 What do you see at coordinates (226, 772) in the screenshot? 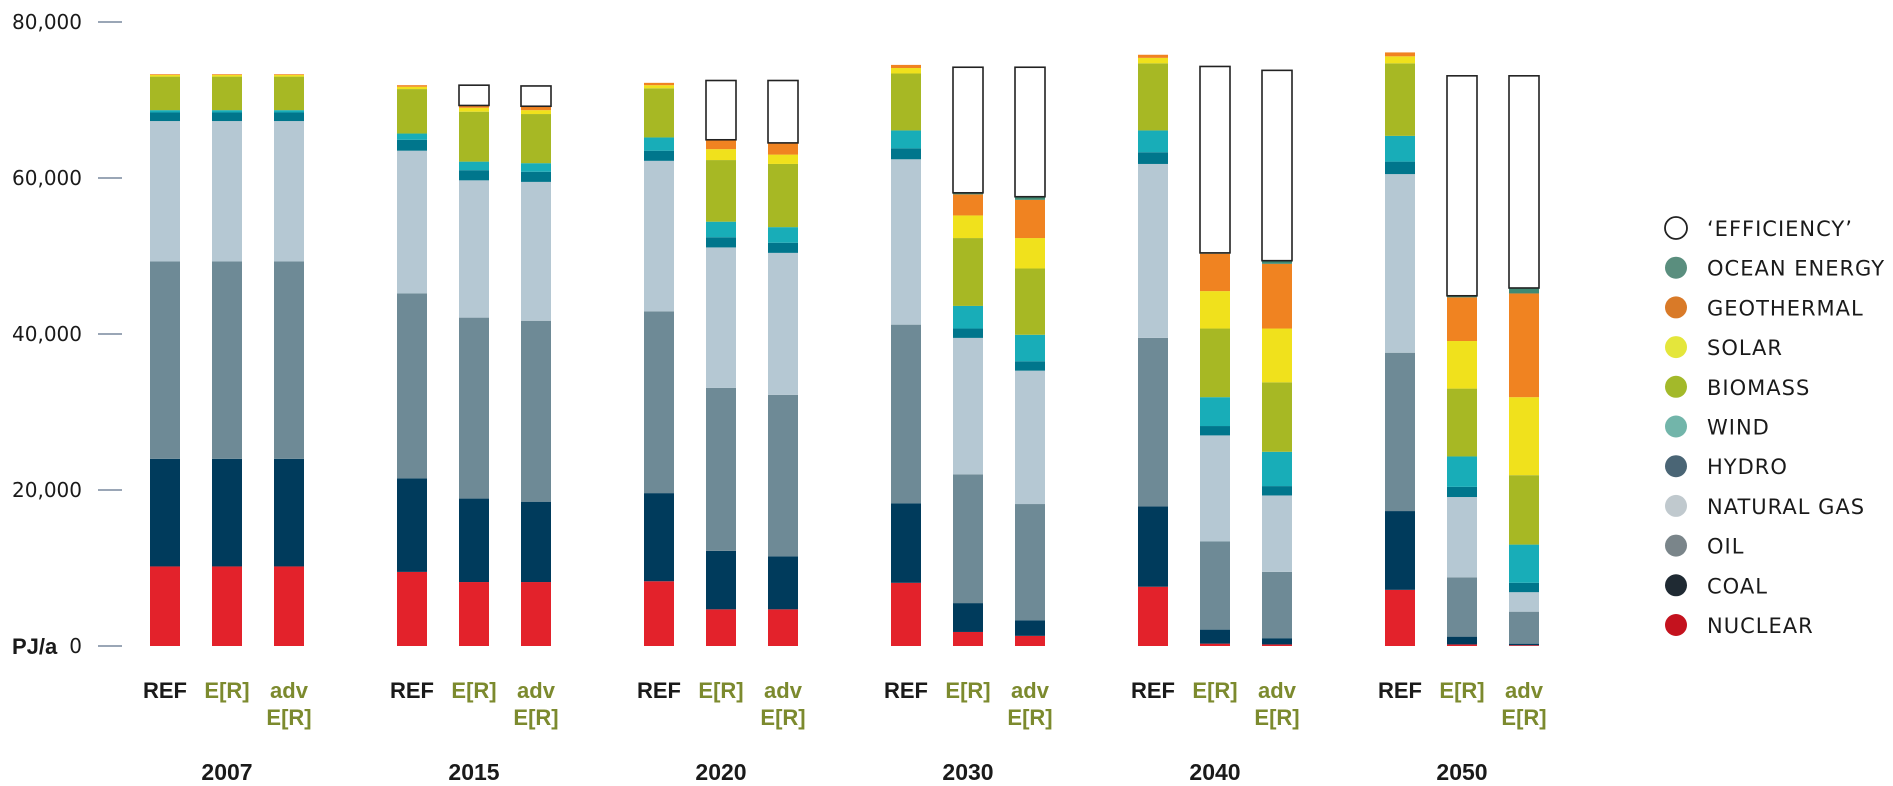
I see `year-label: 2007` at bounding box center [226, 772].